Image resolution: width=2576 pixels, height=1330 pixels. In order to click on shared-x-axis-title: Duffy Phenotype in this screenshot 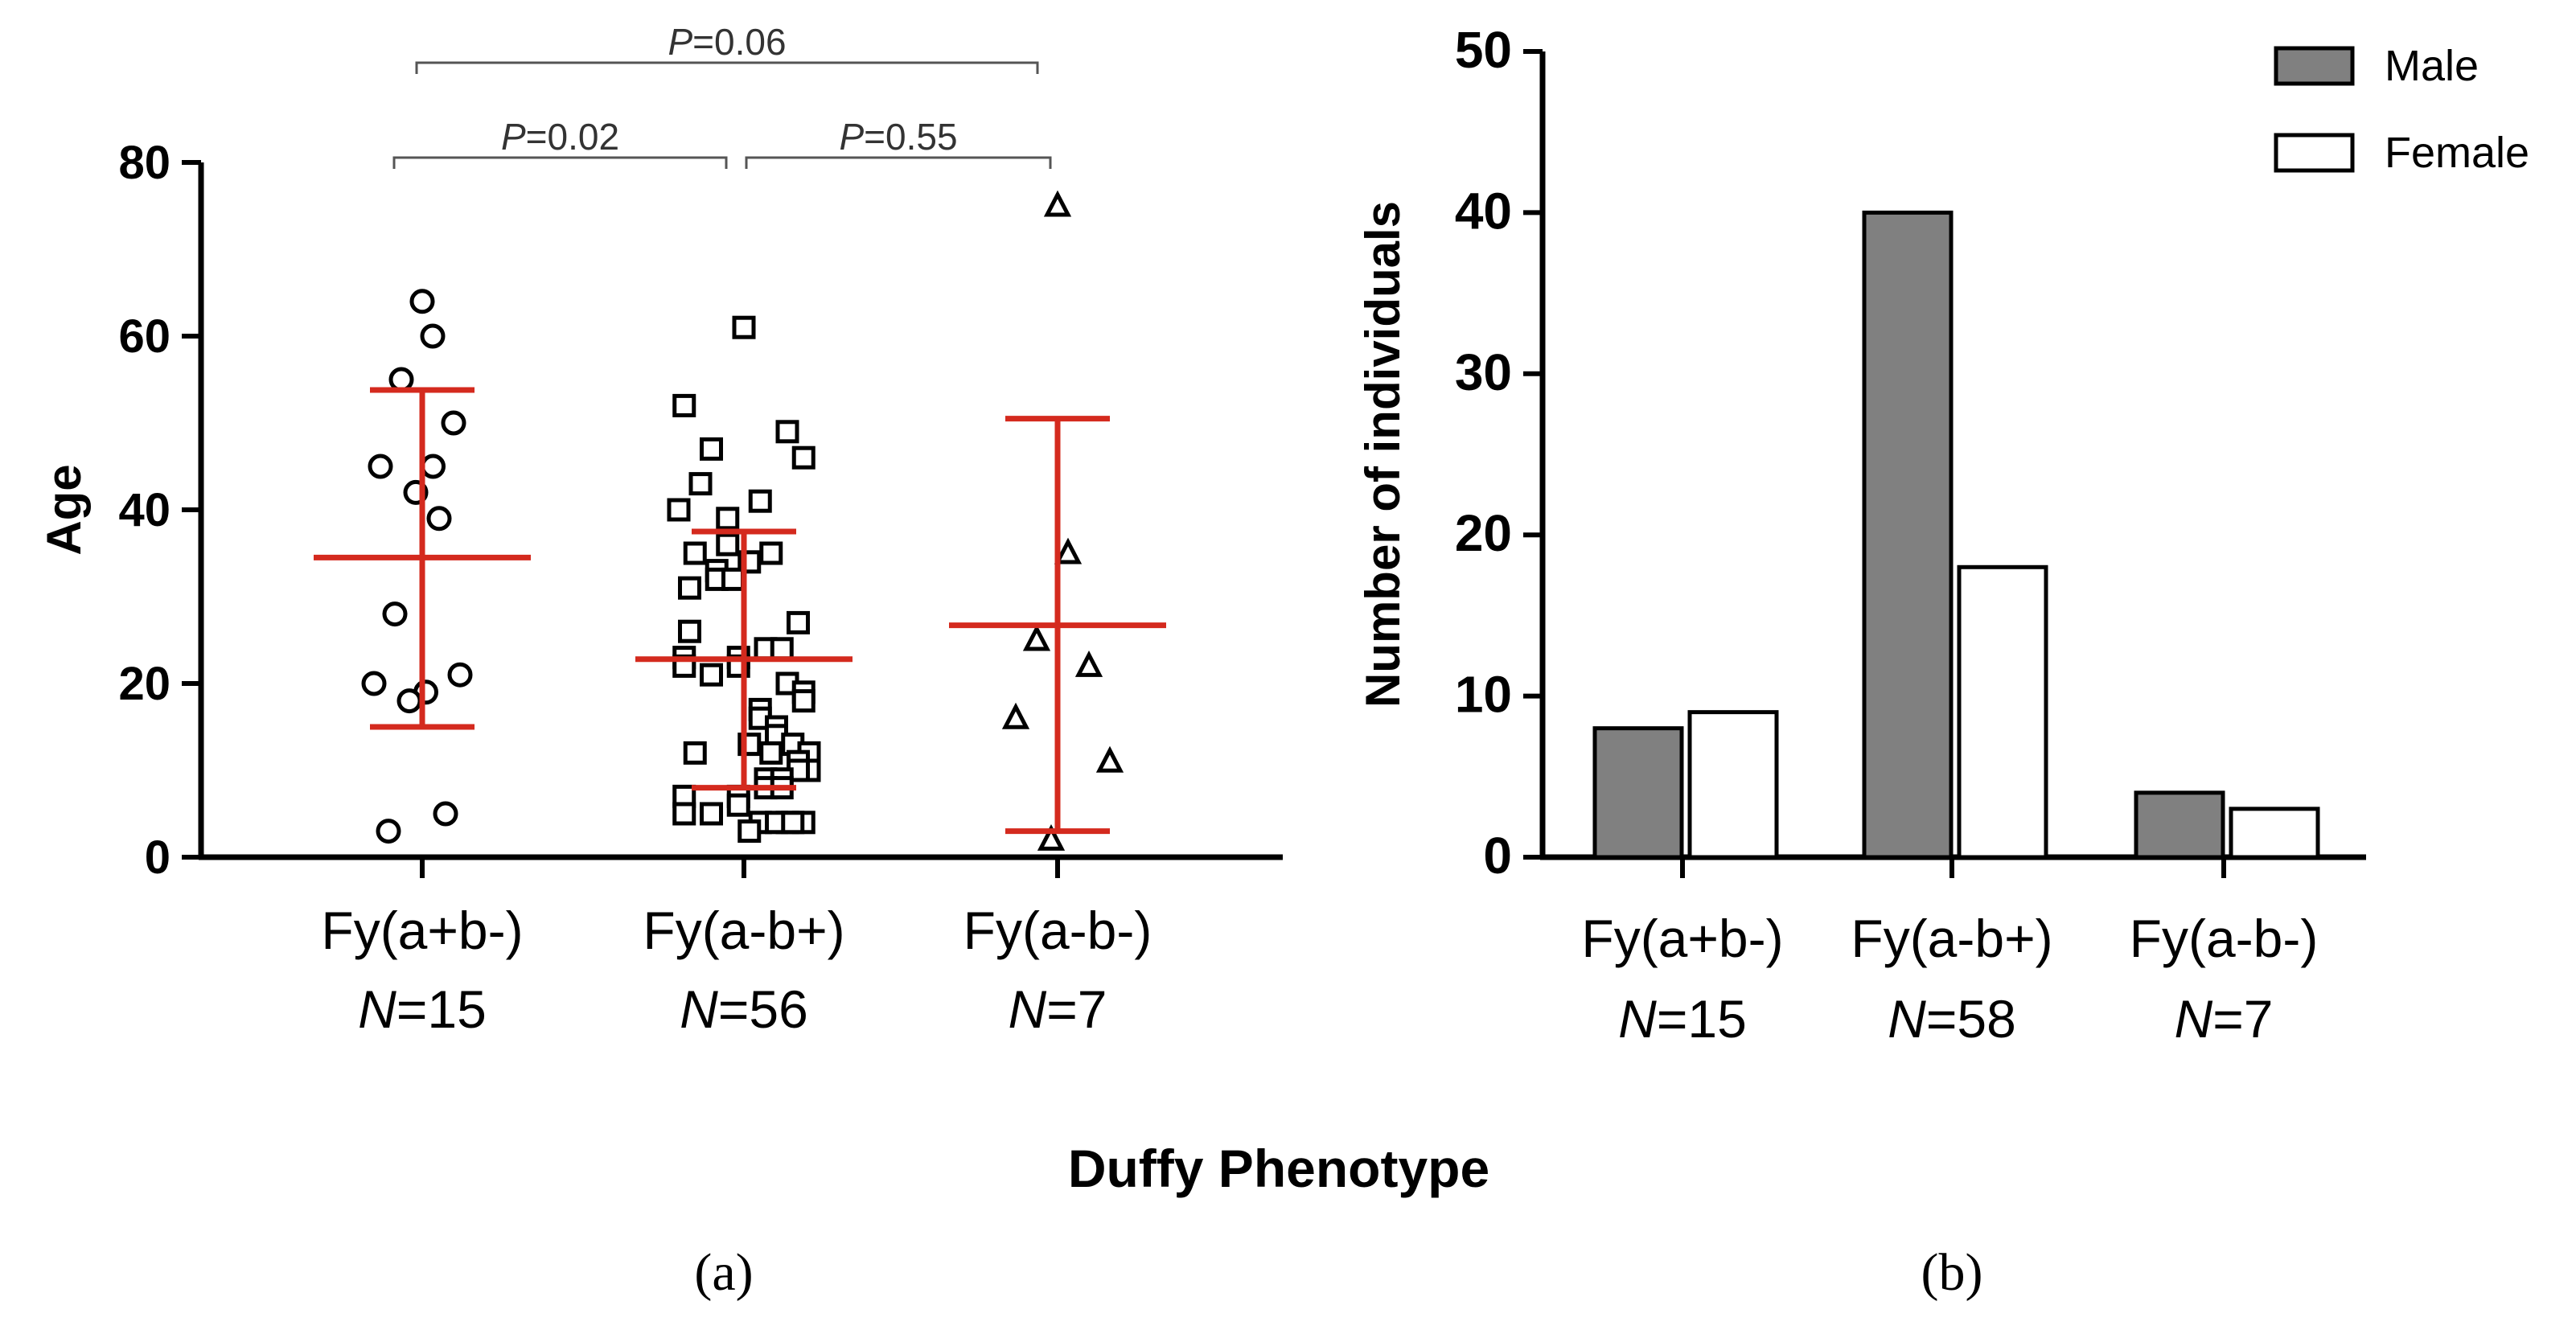, I will do `click(1278, 1168)`.